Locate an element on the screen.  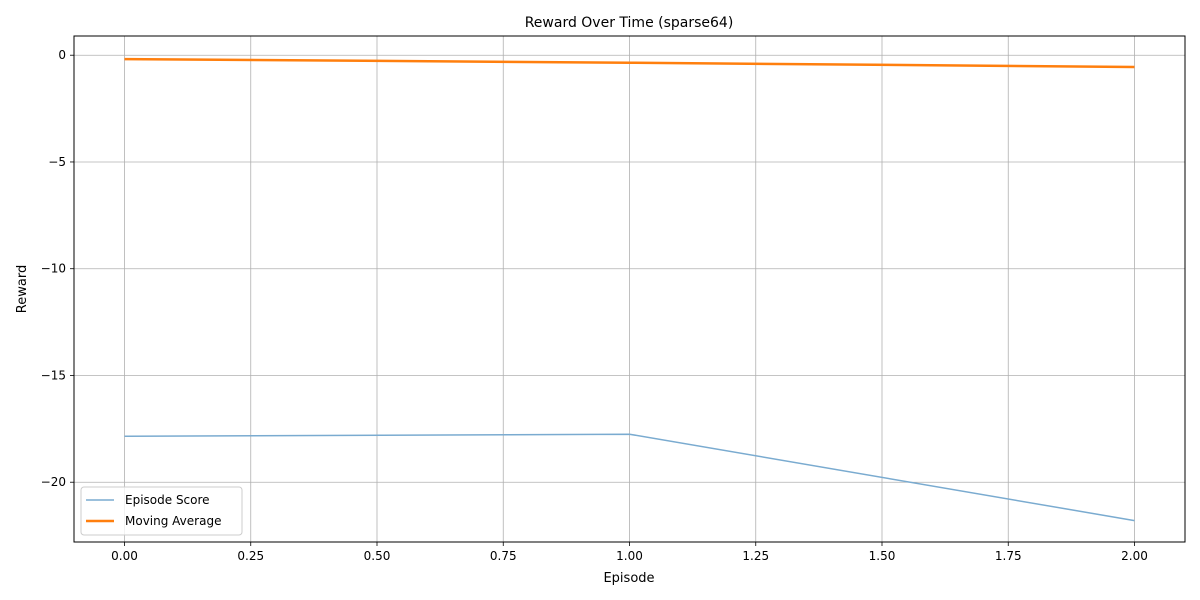
x-axis-label: Episode is located at coordinates (628, 578).